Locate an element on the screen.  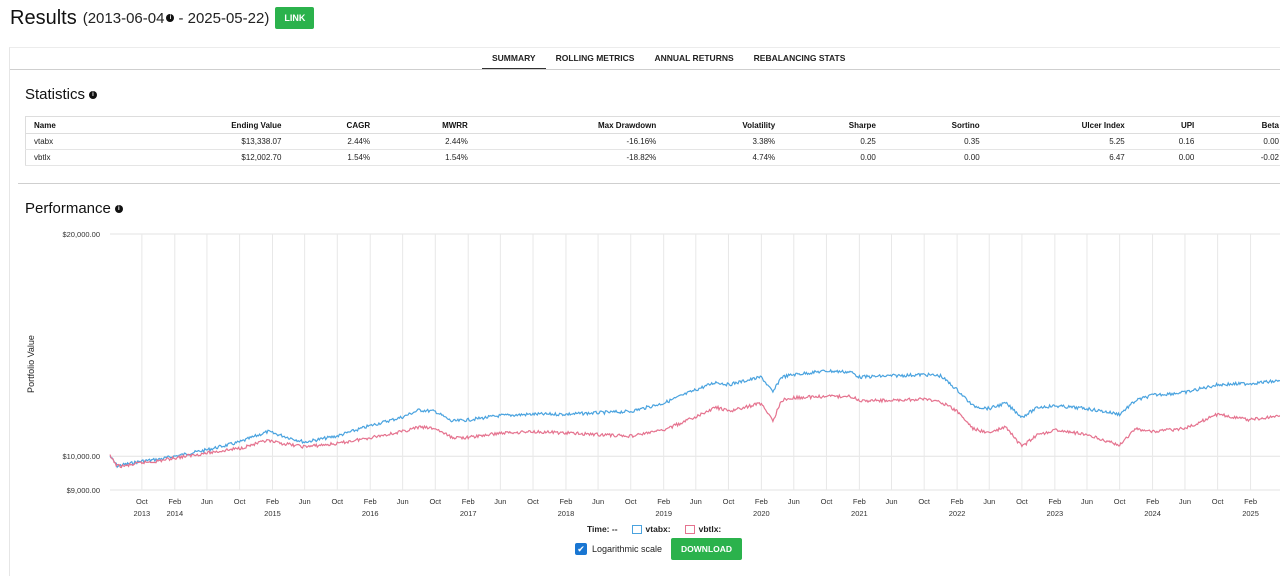
chart-legend: Time: -- vtabx: vbtlx: is located at coordinates (654, 529).